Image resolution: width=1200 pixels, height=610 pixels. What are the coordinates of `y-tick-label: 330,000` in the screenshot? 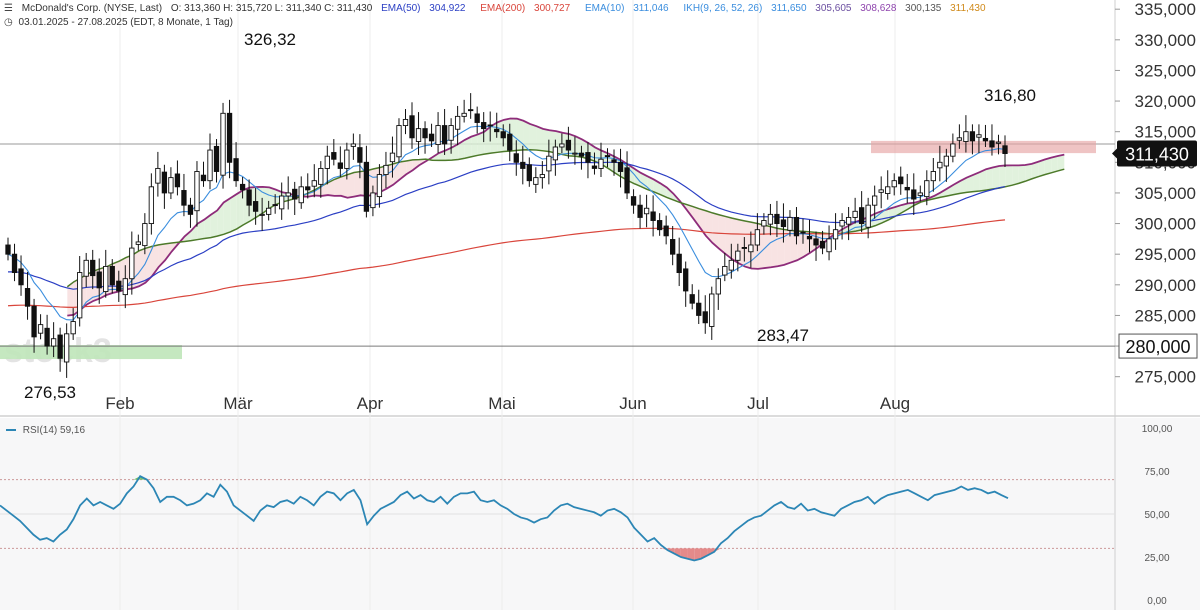 It's located at (1165, 40).